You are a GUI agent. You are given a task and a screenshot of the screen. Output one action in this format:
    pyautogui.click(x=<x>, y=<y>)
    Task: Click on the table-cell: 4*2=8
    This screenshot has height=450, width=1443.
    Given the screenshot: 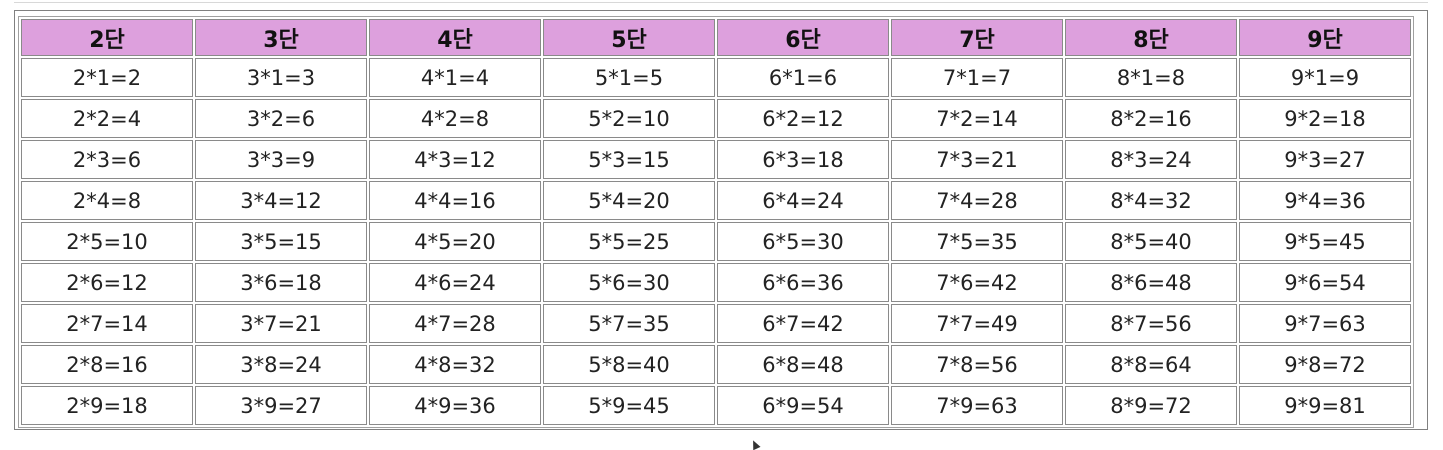 What is the action you would take?
    pyautogui.click(x=455, y=118)
    